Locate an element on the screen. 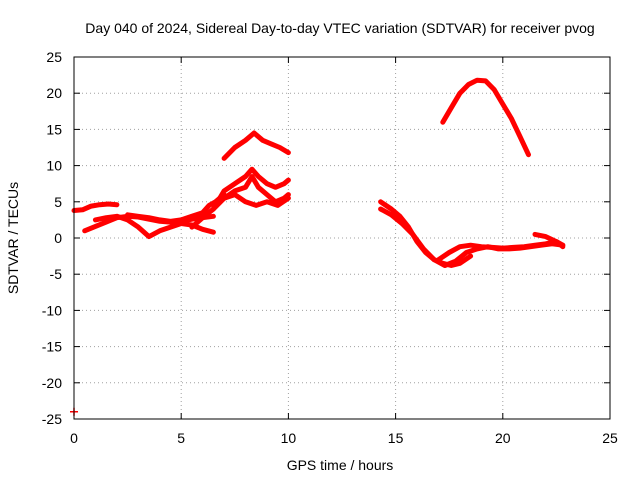 The image size is (640, 480). x-tick-label: 0 is located at coordinates (74, 438).